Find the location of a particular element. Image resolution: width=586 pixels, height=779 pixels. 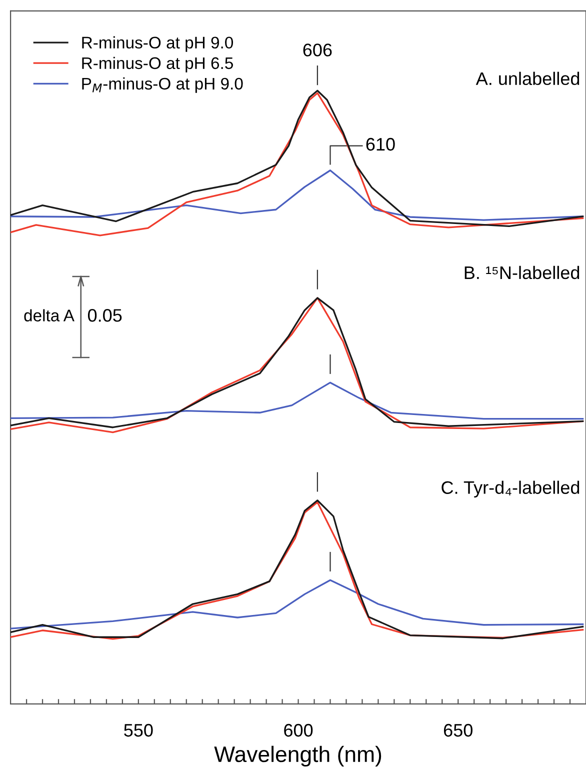

x-tick-label: 650 is located at coordinates (458, 730).